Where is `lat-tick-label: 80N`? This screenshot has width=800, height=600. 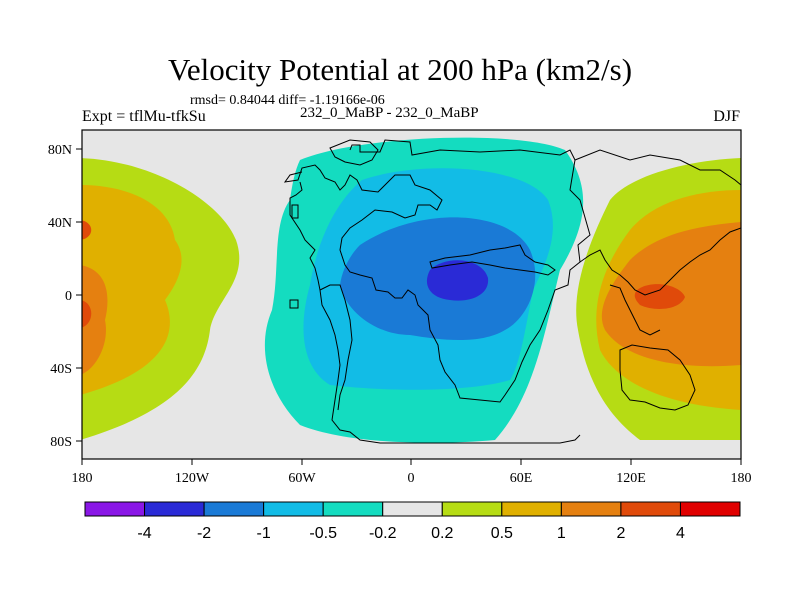
lat-tick-label: 80N is located at coordinates (60, 150).